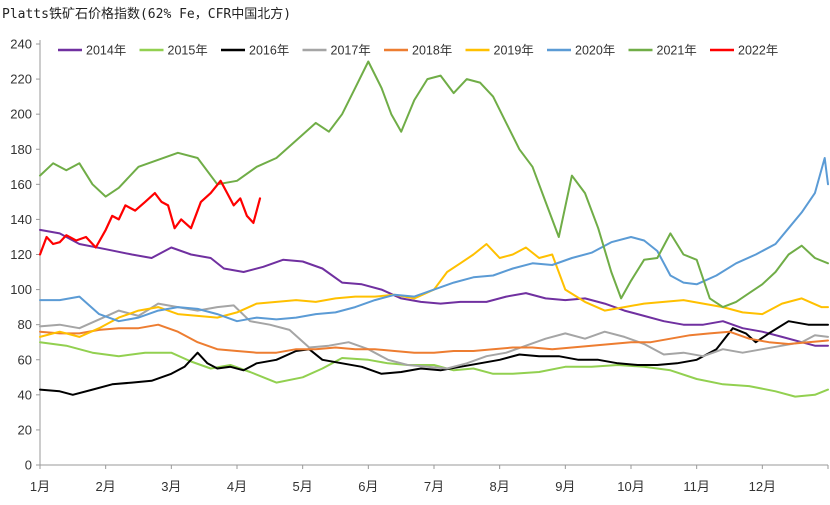  What do you see at coordinates (28, 465) in the screenshot?
I see `y-tick-label: 0` at bounding box center [28, 465].